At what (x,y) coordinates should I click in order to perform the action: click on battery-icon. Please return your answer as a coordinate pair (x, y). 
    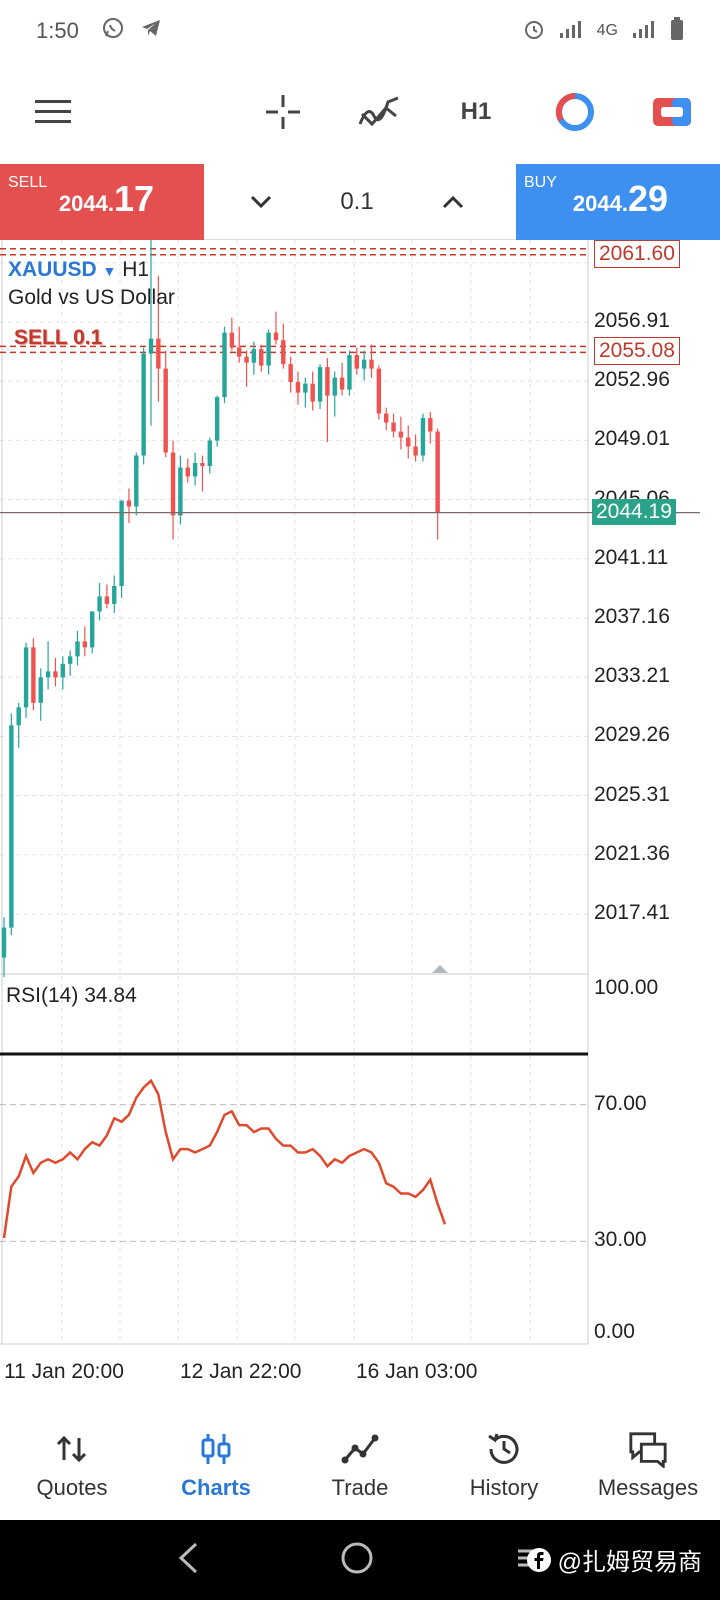
    Looking at the image, I should click on (677, 31).